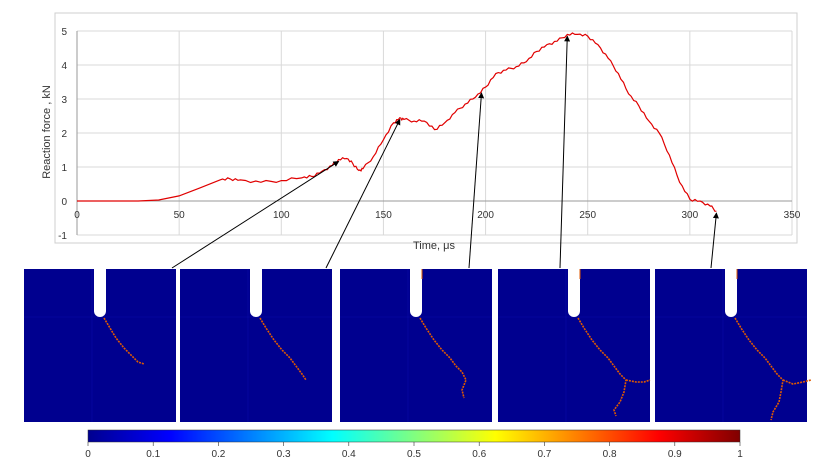  Describe the element at coordinates (349, 454) in the screenshot. I see `colorbar-tick-label: 0.4` at that location.